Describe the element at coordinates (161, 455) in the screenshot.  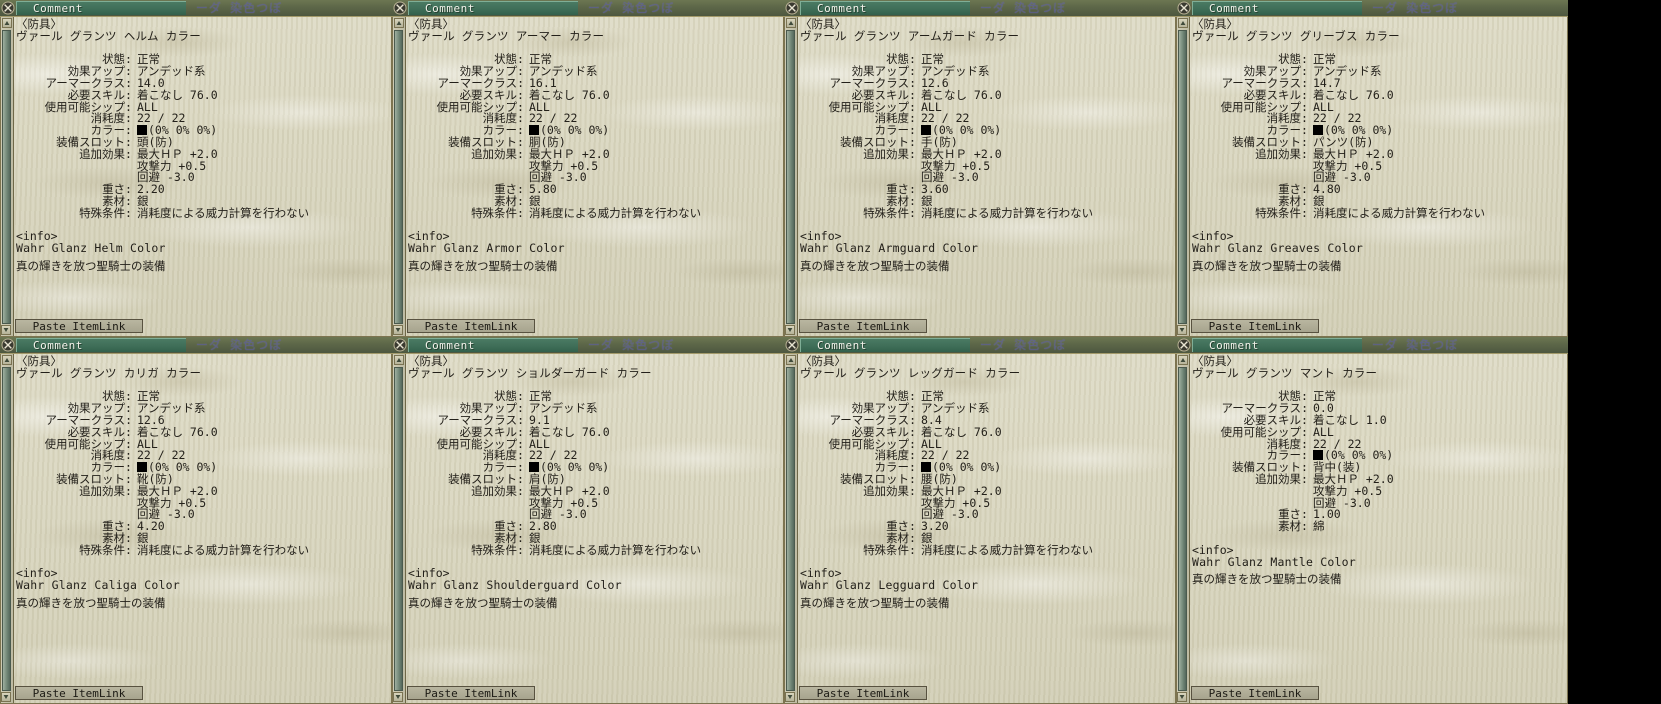
I see `stat-value: 22 / 22` at that location.